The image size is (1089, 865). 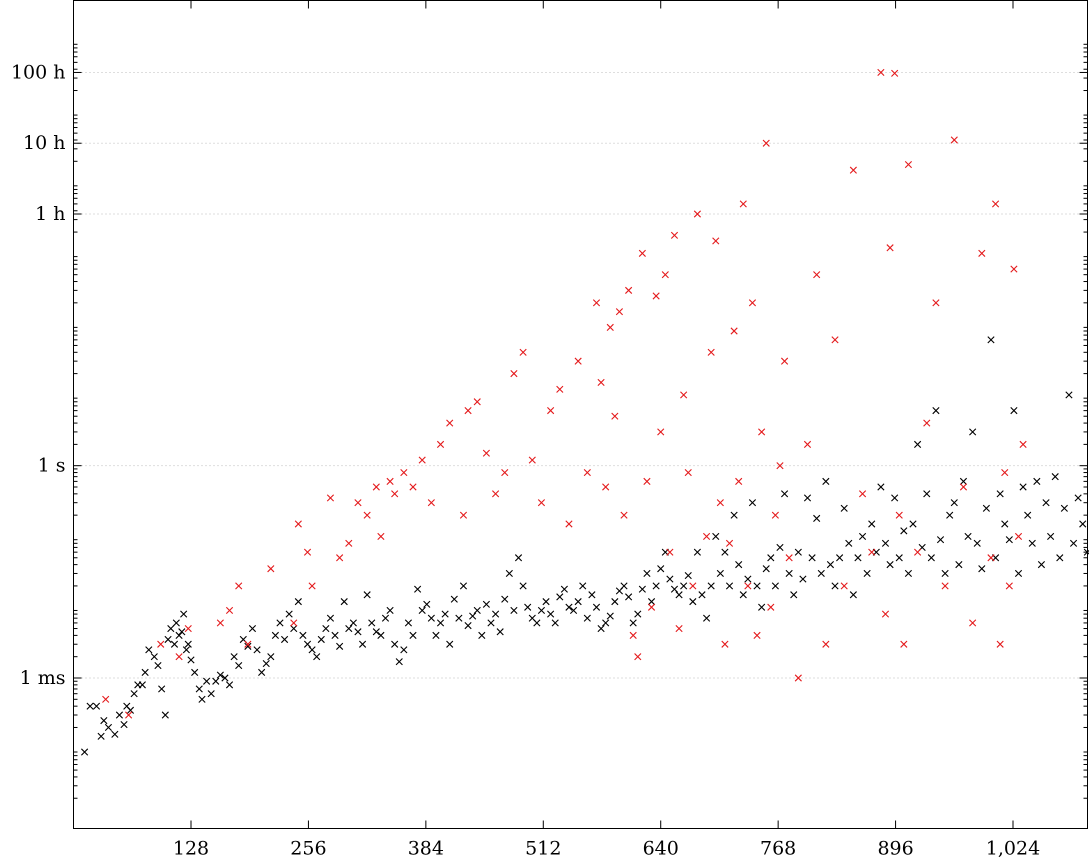 I want to click on x-tick-label: 768, so click(x=778, y=849).